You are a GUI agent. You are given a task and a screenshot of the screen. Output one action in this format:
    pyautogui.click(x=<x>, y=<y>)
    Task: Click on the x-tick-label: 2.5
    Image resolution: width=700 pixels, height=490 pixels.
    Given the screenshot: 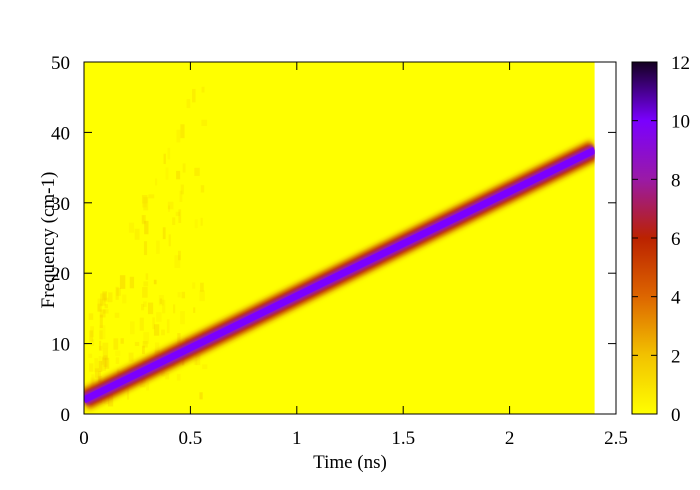 What is the action you would take?
    pyautogui.click(x=616, y=438)
    